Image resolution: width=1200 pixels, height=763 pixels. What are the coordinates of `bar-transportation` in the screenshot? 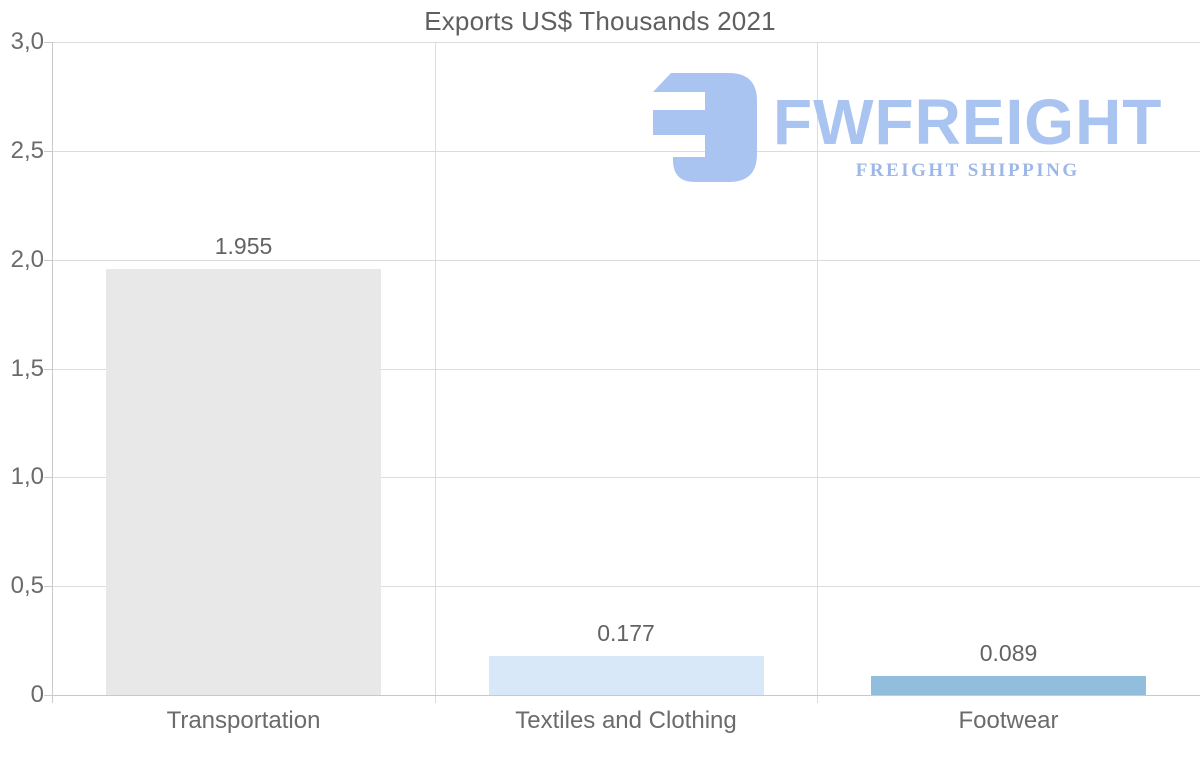 It's located at (243, 482).